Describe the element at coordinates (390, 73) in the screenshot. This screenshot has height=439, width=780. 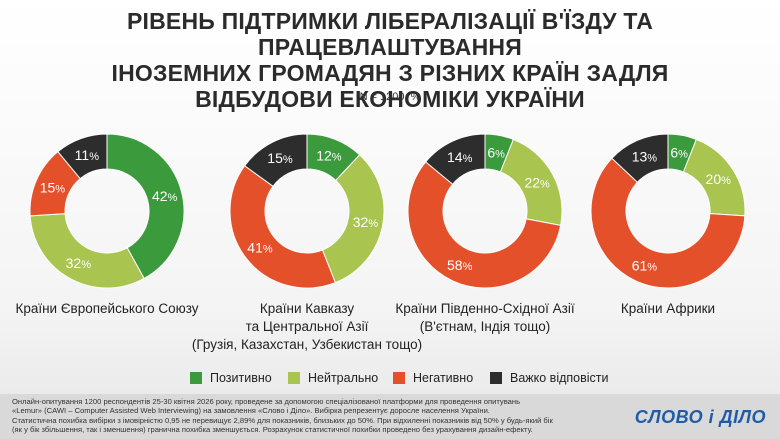
I see `title-line-2: ІНОЗЕМНИХ ГРОМАДЯН З РІЗНИХ КРАЇН ЗАДЛЯ` at that location.